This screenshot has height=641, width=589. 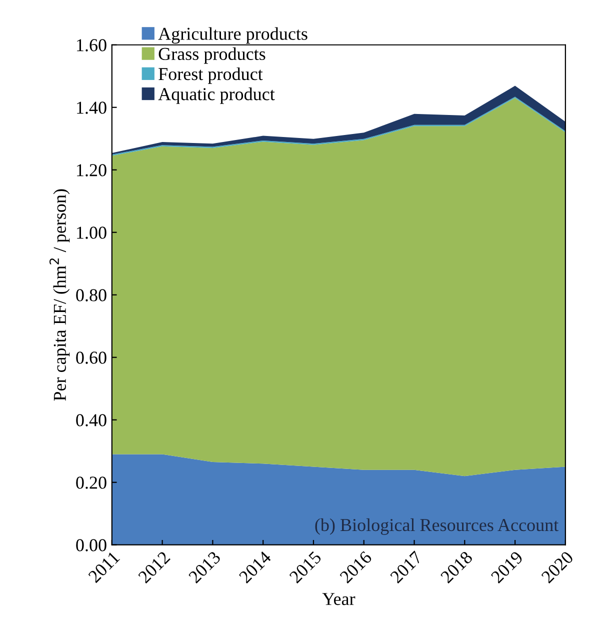 I want to click on legend-label: Aquatic product, so click(x=216, y=96).